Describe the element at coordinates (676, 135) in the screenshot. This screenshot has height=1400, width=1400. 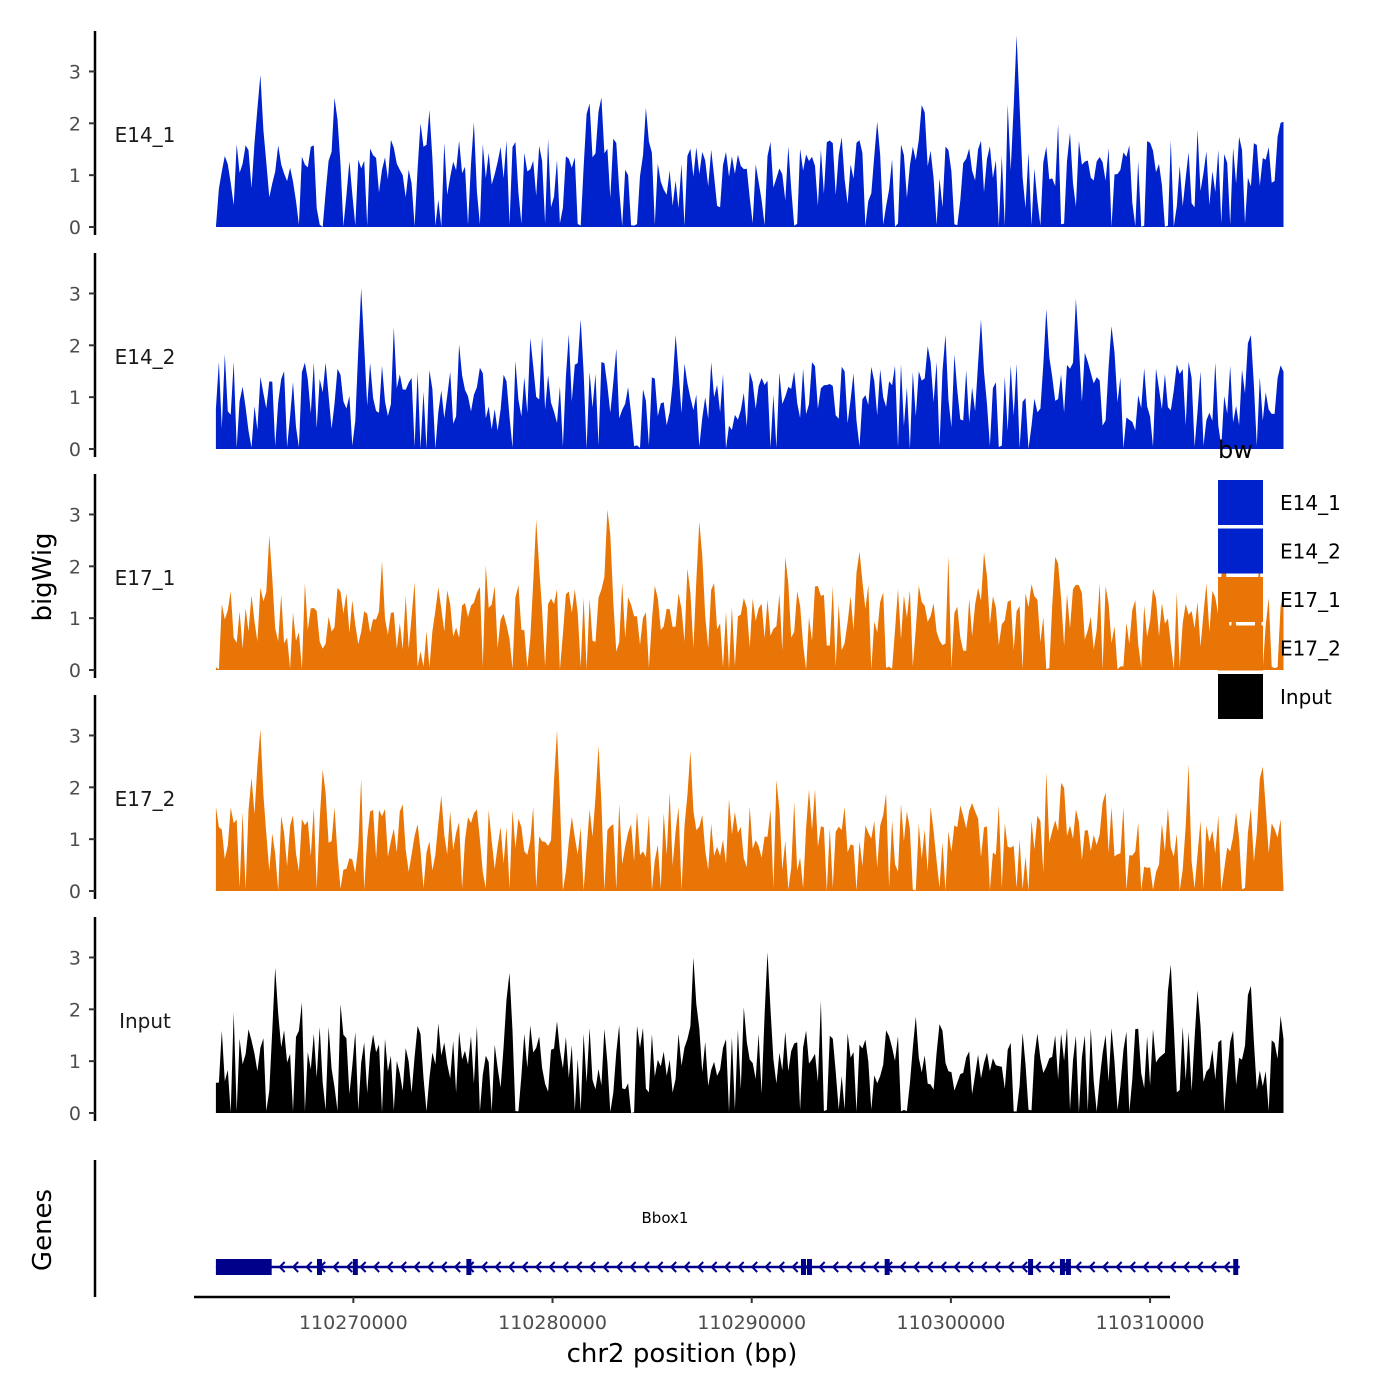
I see `track-E14_1: 0 1 2 3 E14_1` at that location.